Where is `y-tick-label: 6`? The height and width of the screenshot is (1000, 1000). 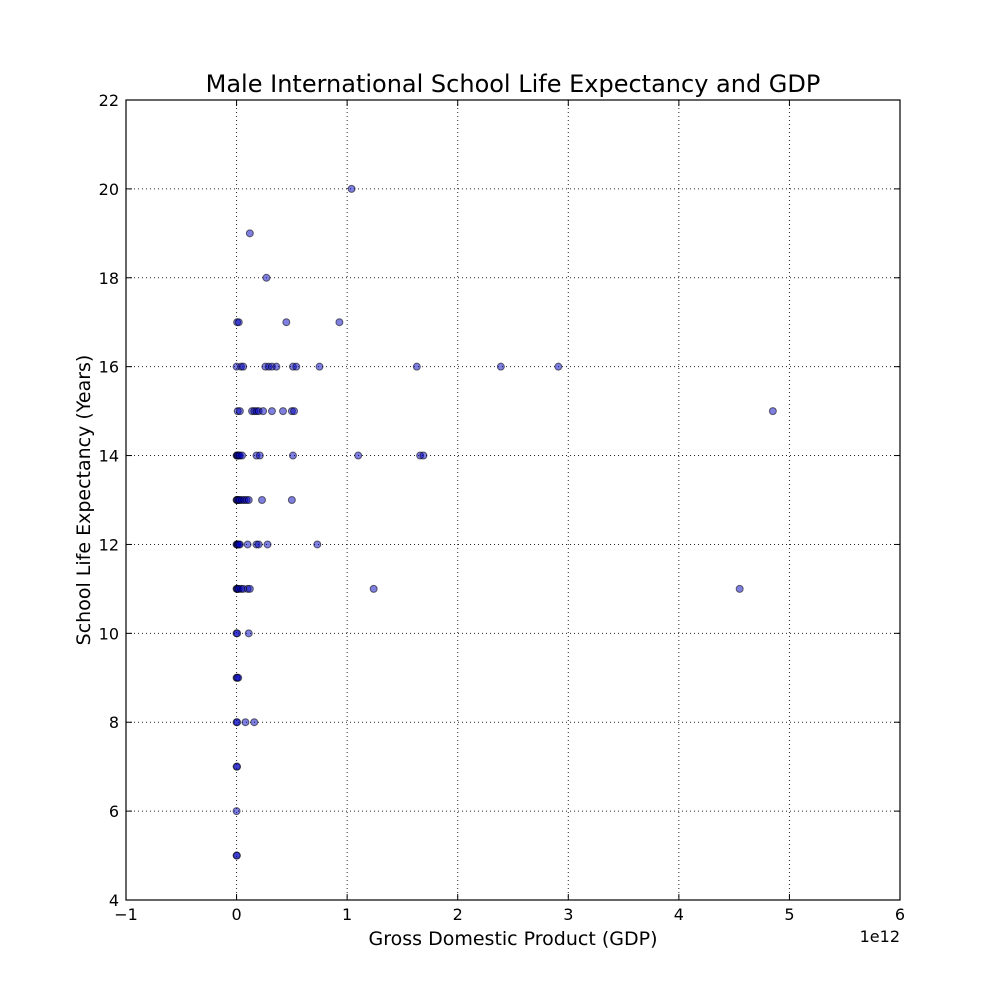 y-tick-label: 6 is located at coordinates (114, 811).